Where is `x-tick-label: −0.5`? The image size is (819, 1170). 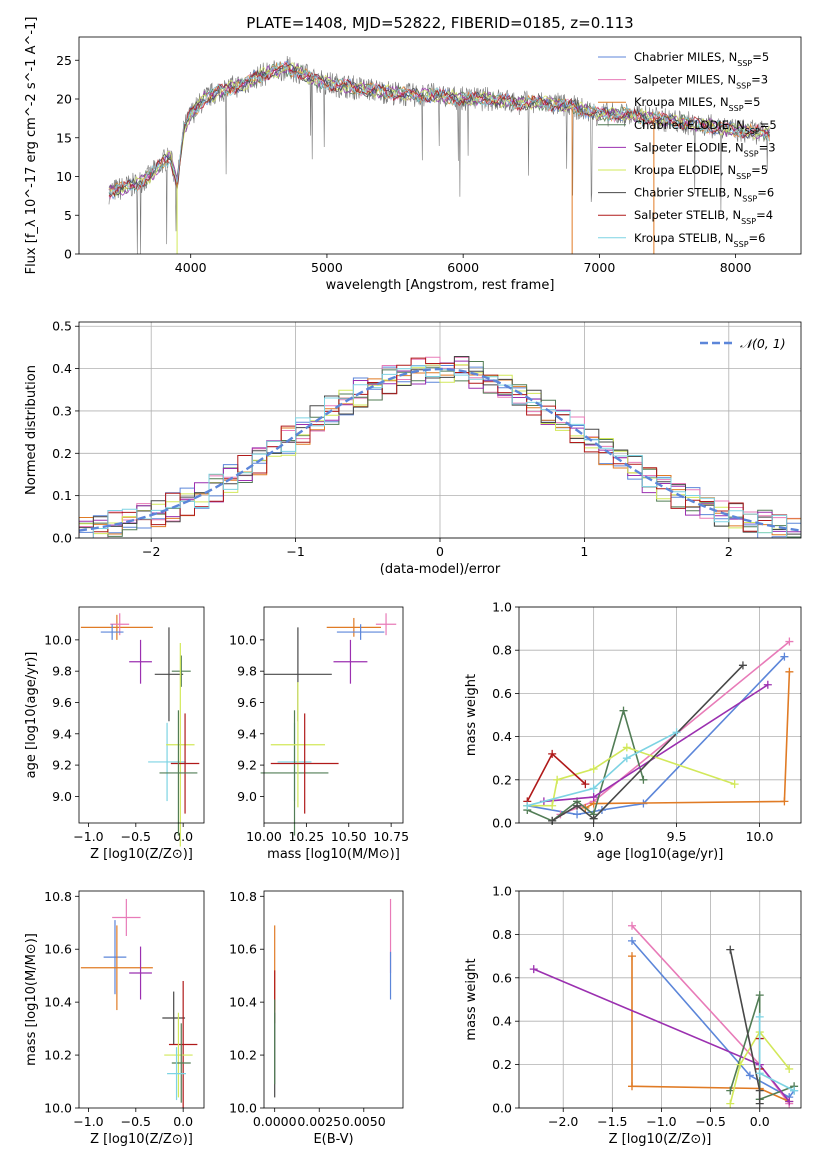 x-tick-label: −0.5 is located at coordinates (136, 1121).